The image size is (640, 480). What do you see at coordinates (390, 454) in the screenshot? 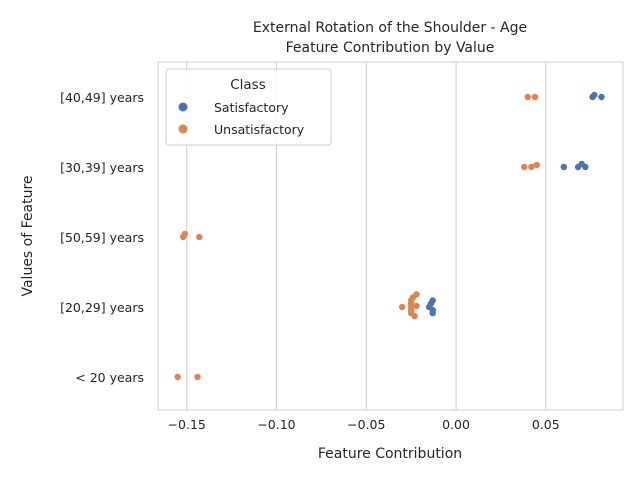
I see `x-axis-label: Feature Contribution` at bounding box center [390, 454].